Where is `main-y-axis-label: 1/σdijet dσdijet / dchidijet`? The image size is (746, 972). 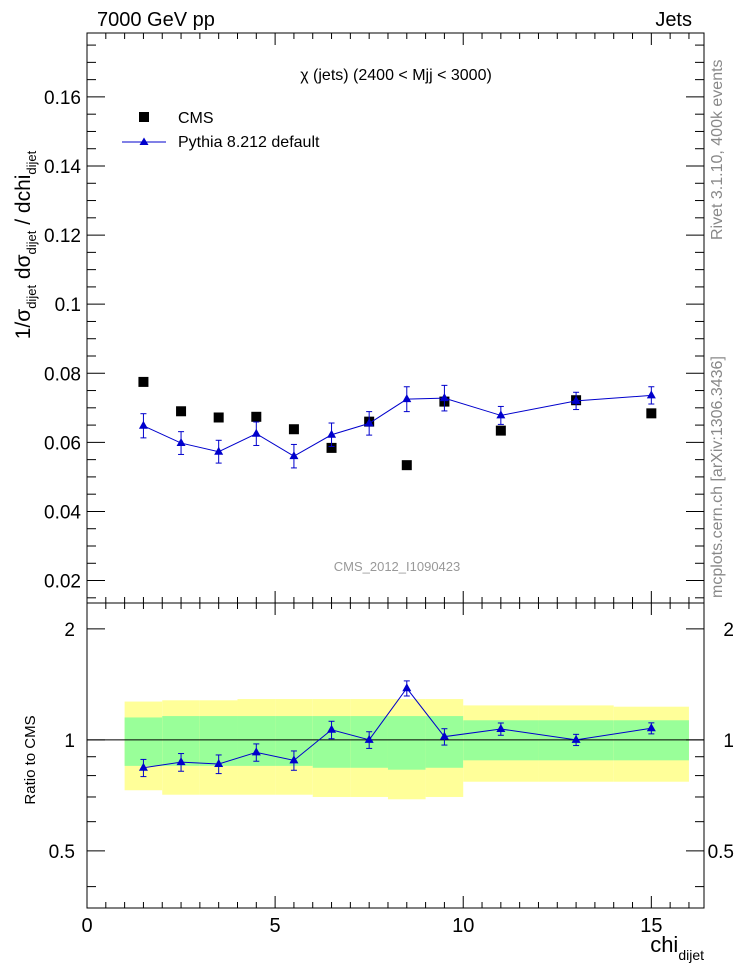 main-y-axis-label: 1/σdijet dσdijet / dchidijet is located at coordinates (25, 244).